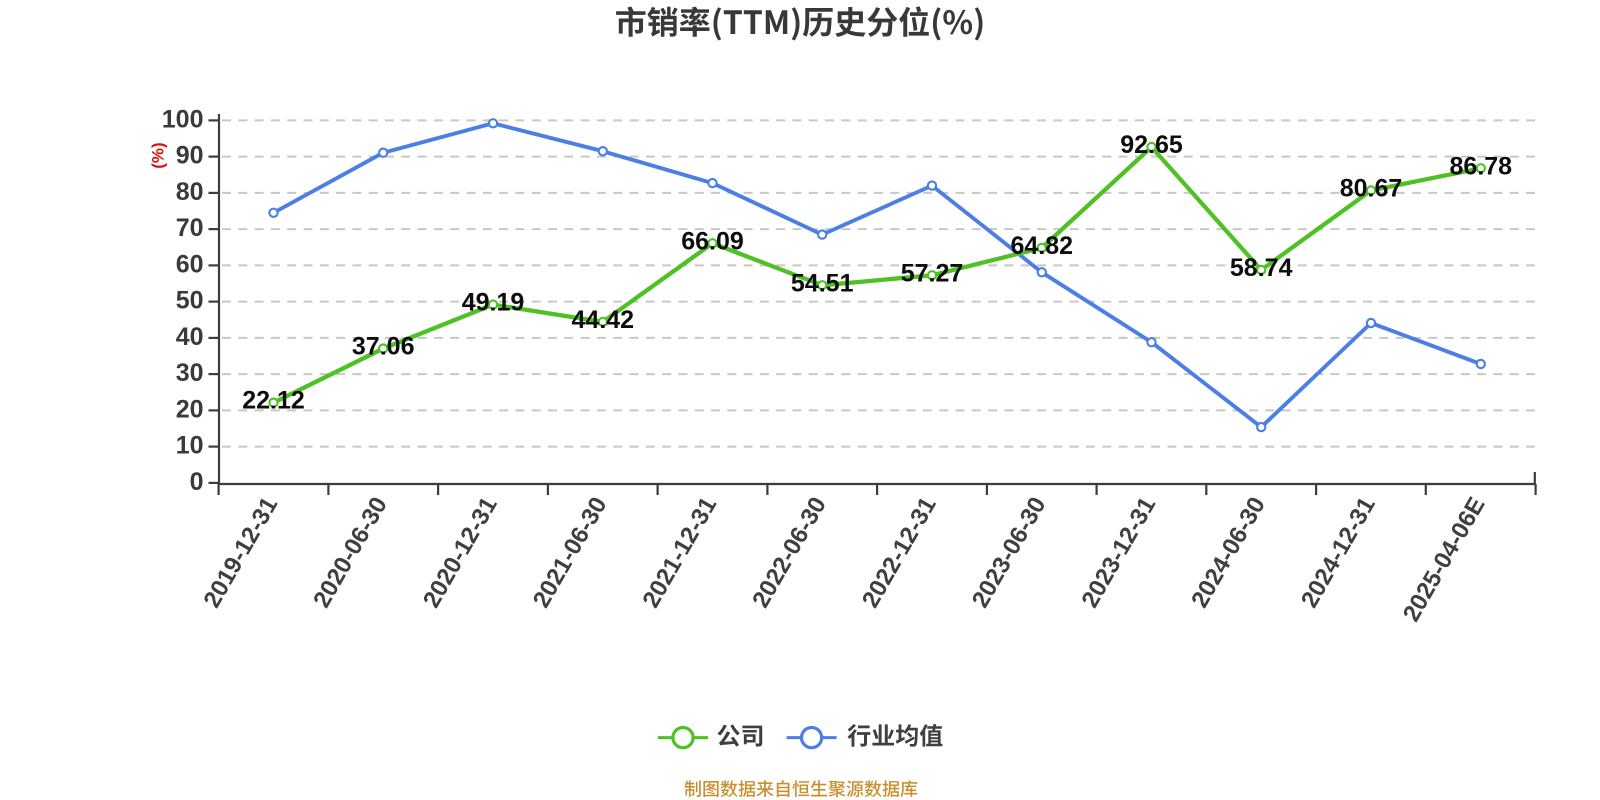  I want to click on svg-text: 70, so click(190, 228).